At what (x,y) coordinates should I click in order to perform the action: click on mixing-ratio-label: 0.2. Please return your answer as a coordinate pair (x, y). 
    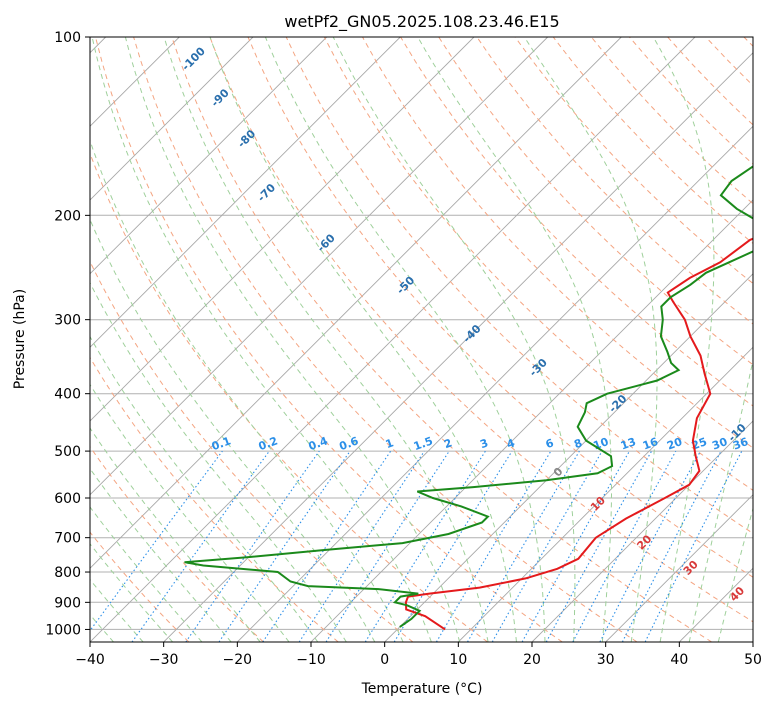
    Looking at the image, I should click on (268, 443).